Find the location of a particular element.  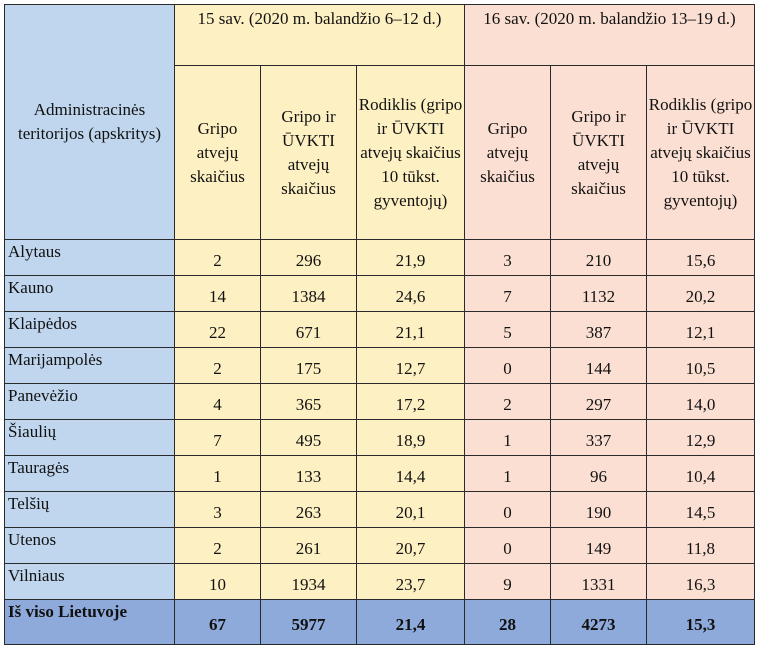

week16-rate: 16,3 is located at coordinates (700, 581).